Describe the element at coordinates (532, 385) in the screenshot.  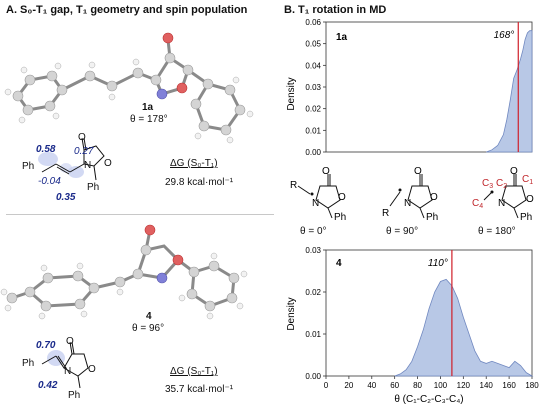
I see `xtick-label: 180` at that location.